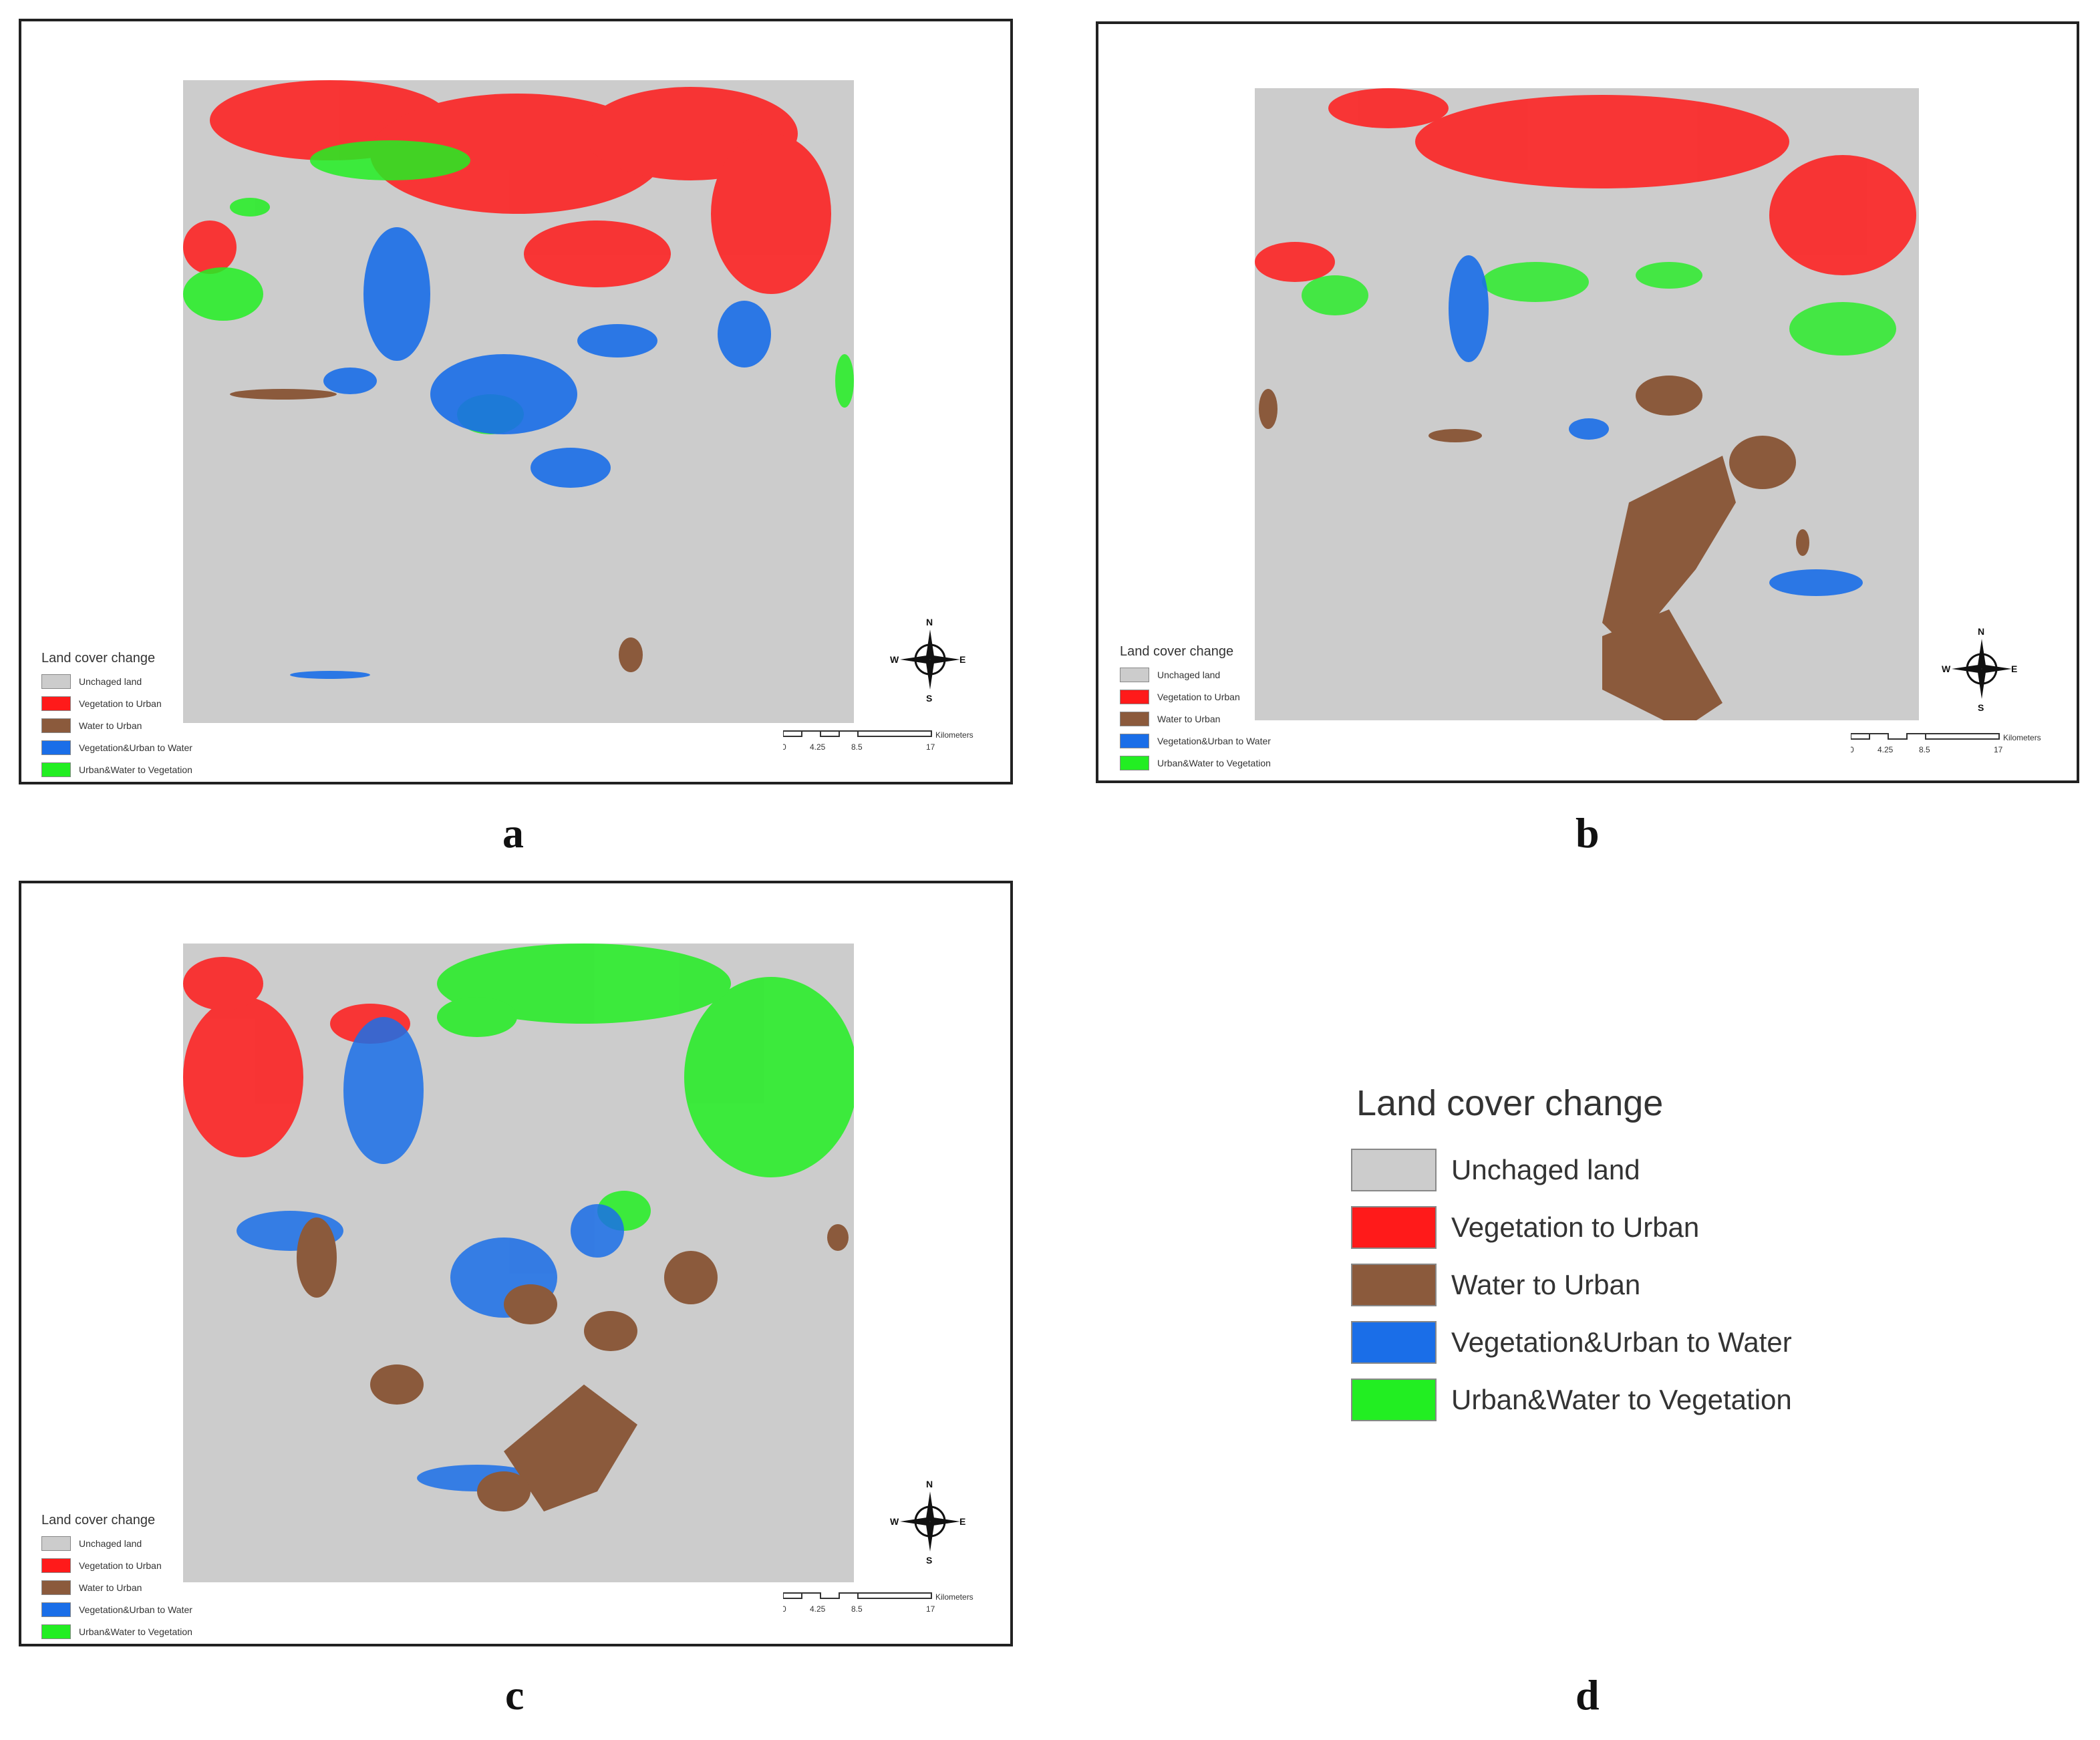 The height and width of the screenshot is (1740, 2100). Describe the element at coordinates (514, 1695) in the screenshot. I see `panel-label-c: c` at that location.